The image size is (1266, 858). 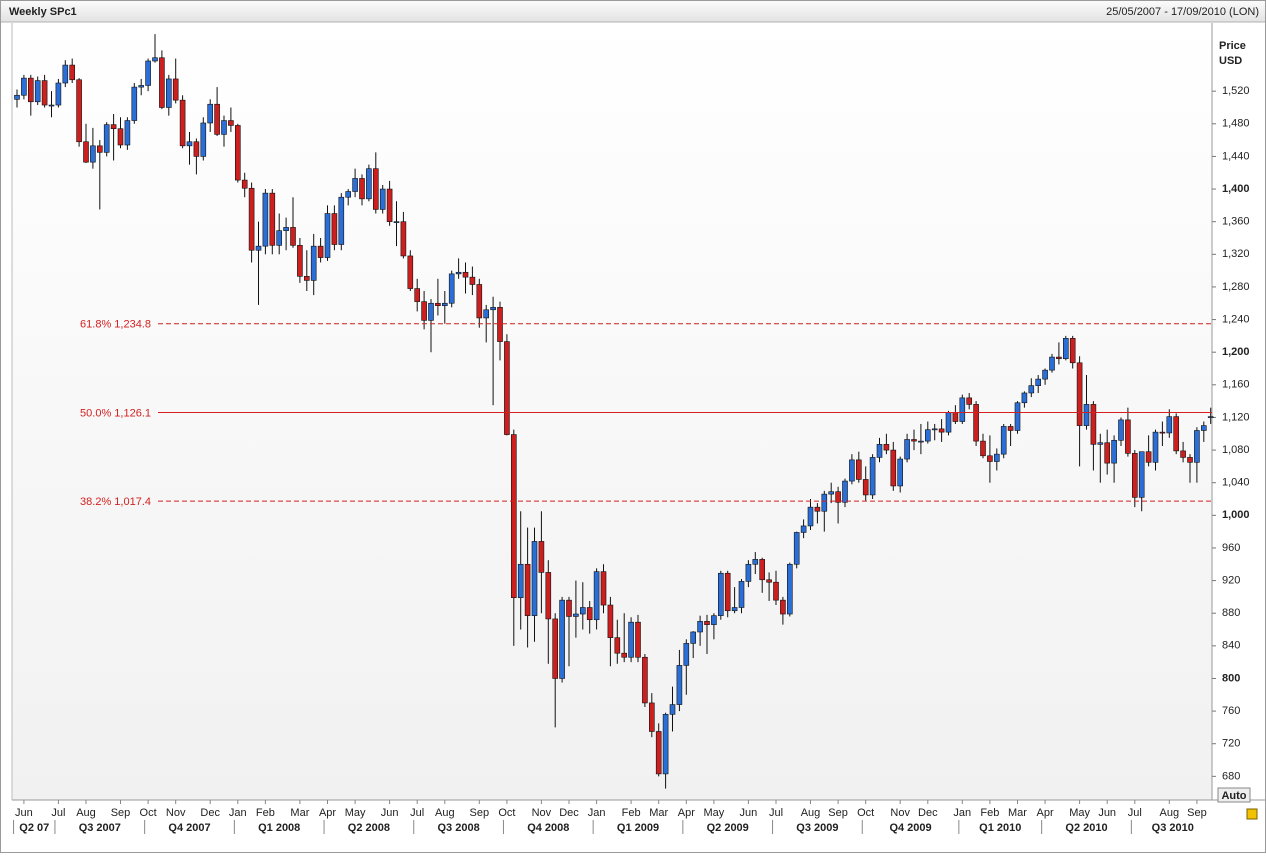 I want to click on quarter-label: Q3 2010, so click(x=1173, y=828).